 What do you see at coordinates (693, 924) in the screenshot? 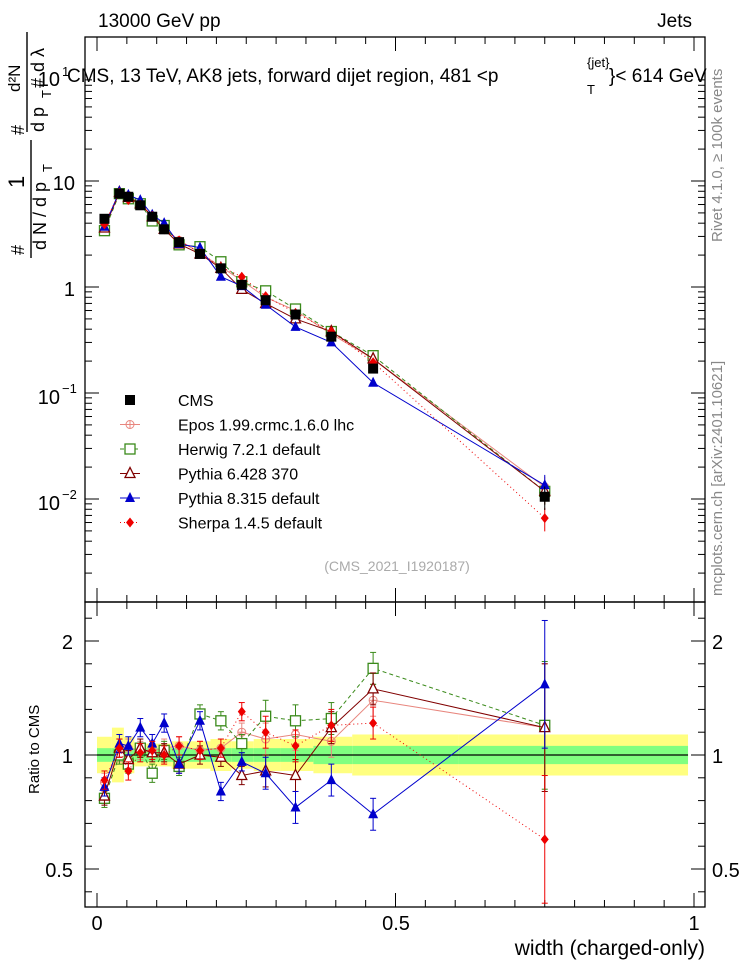
I see `x-tick-label-1: 1` at bounding box center [693, 924].